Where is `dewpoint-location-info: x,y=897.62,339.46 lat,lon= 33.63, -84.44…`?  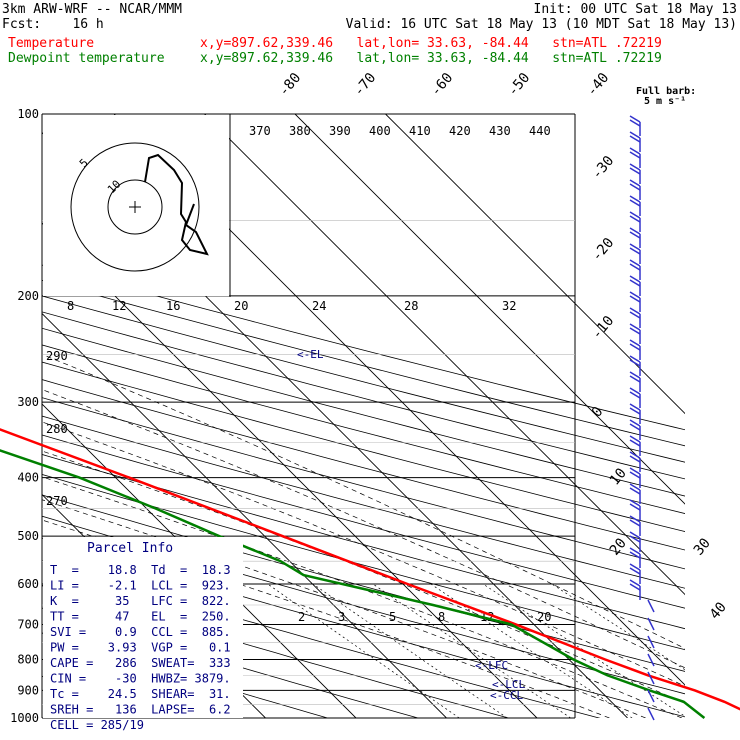
dewpoint-location-info: x,y=897.62,339.46 lat,lon= 33.63, -84.44… is located at coordinates (431, 58).